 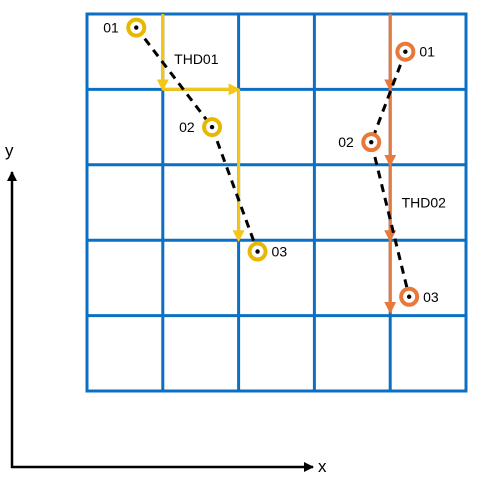 What do you see at coordinates (9, 150) in the screenshot?
I see `y-axis-label: y` at bounding box center [9, 150].